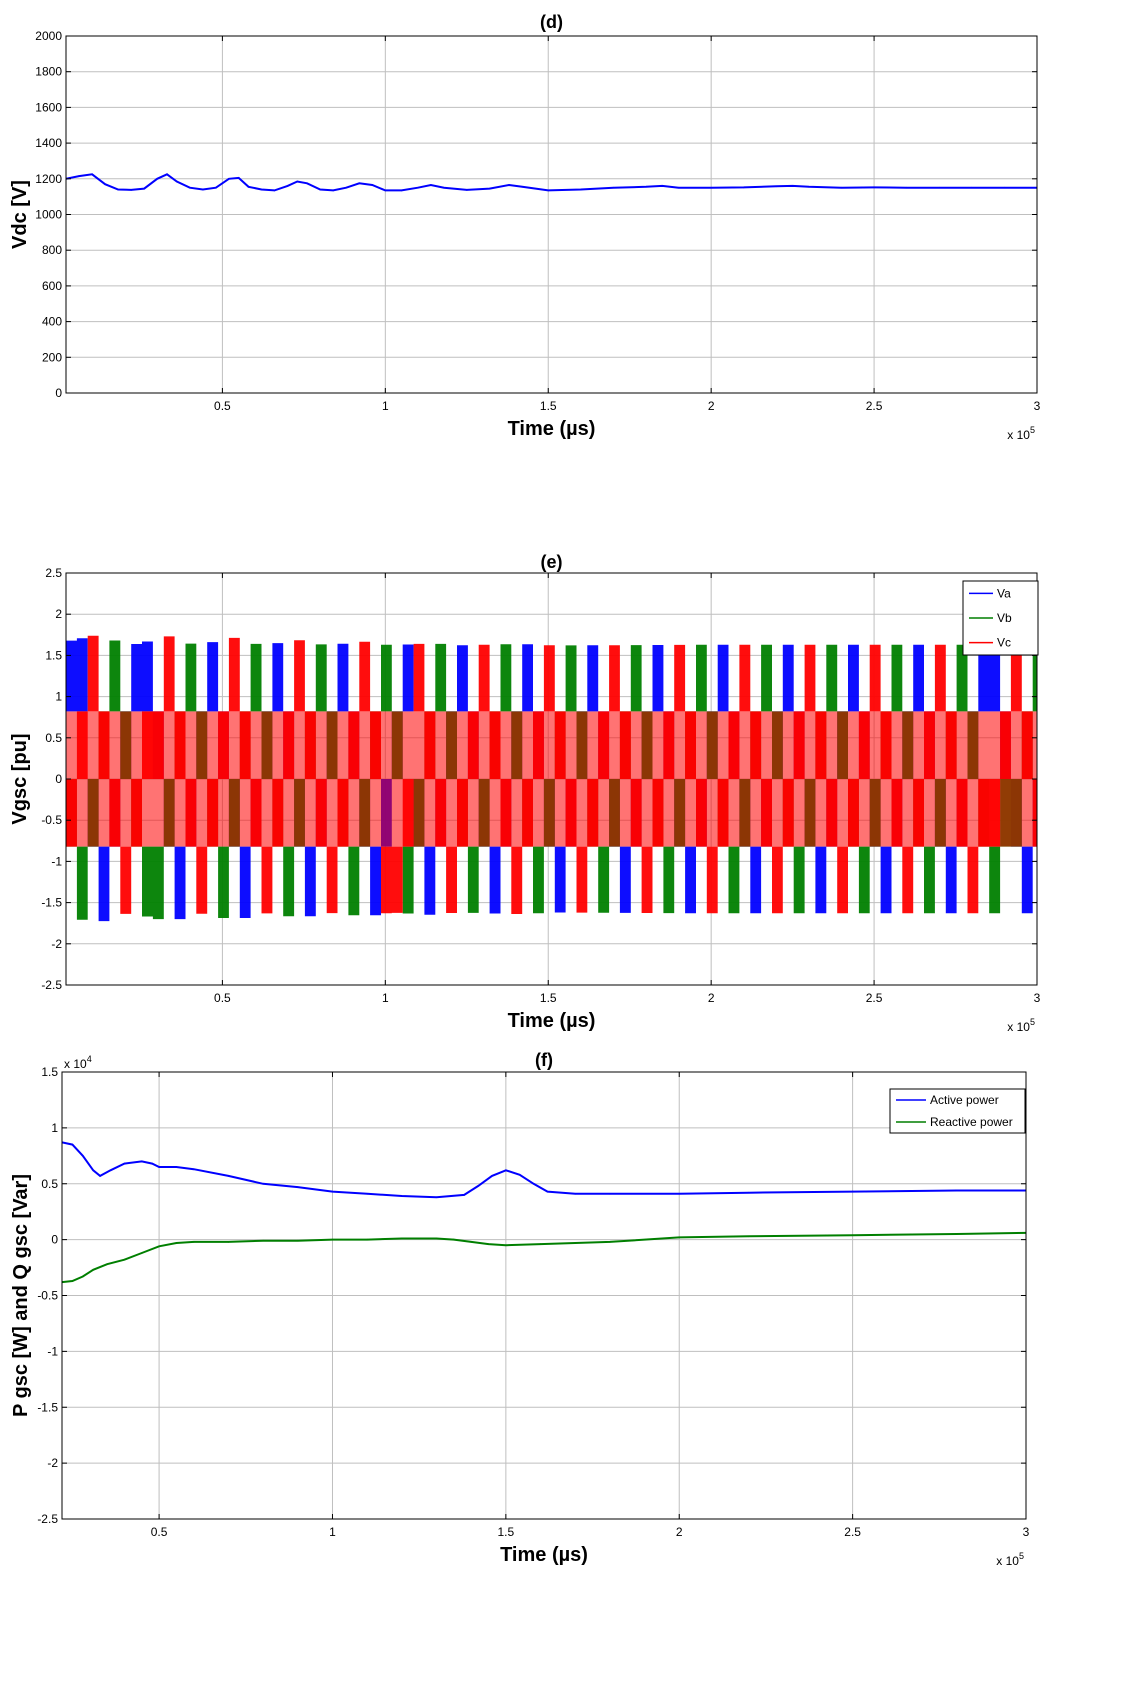 The width and height of the screenshot is (1135, 1706). Describe the element at coordinates (48, 215) in the screenshot. I see `y-tick-label: 1000` at that location.